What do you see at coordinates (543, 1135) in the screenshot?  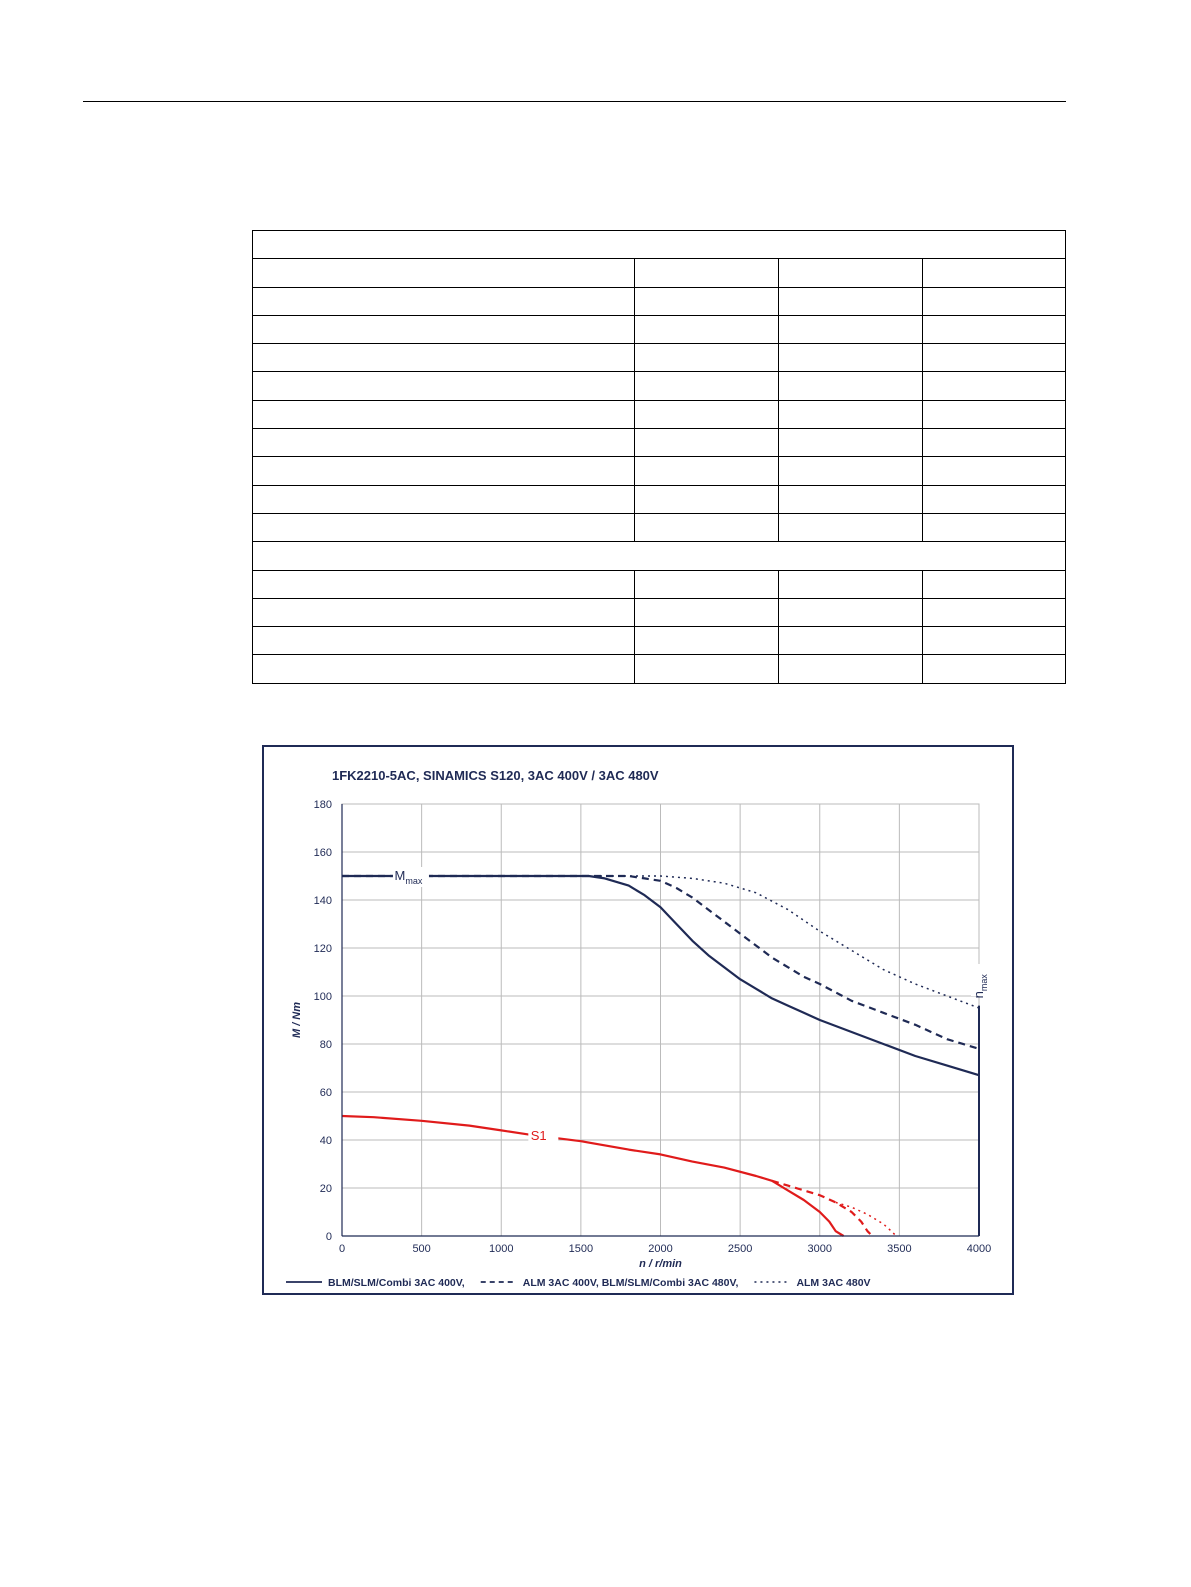 I see `s1-label-bg` at bounding box center [543, 1135].